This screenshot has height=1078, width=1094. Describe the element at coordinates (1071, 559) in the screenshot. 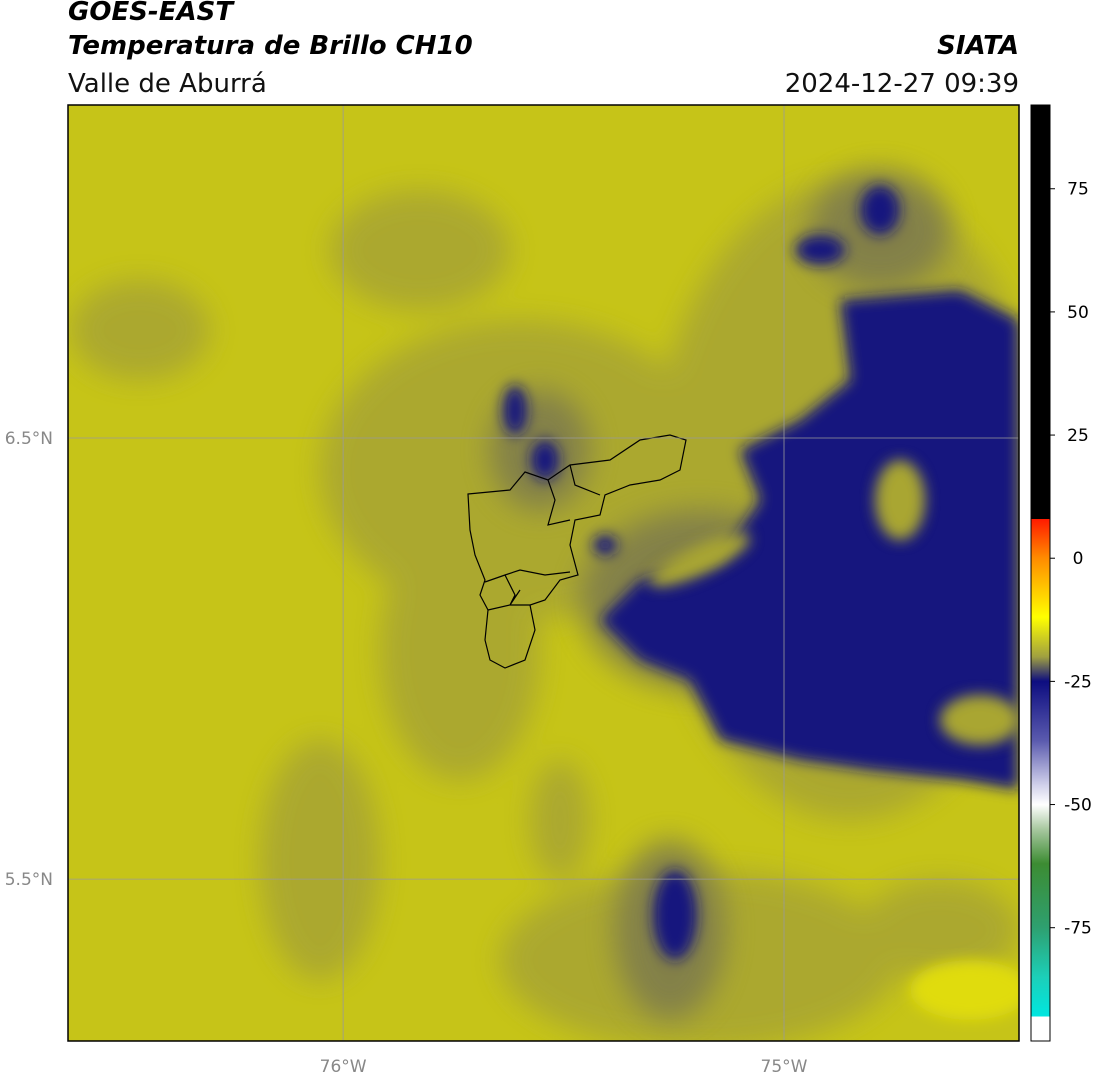

I see `colorbar-ticks: 75 50 25 0 -25 -50 -75` at that location.